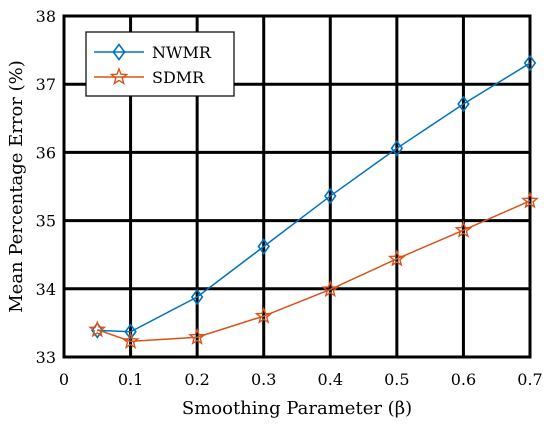  I want to click on y-axis-label: Mean Percentage Error (%), so click(16, 186).